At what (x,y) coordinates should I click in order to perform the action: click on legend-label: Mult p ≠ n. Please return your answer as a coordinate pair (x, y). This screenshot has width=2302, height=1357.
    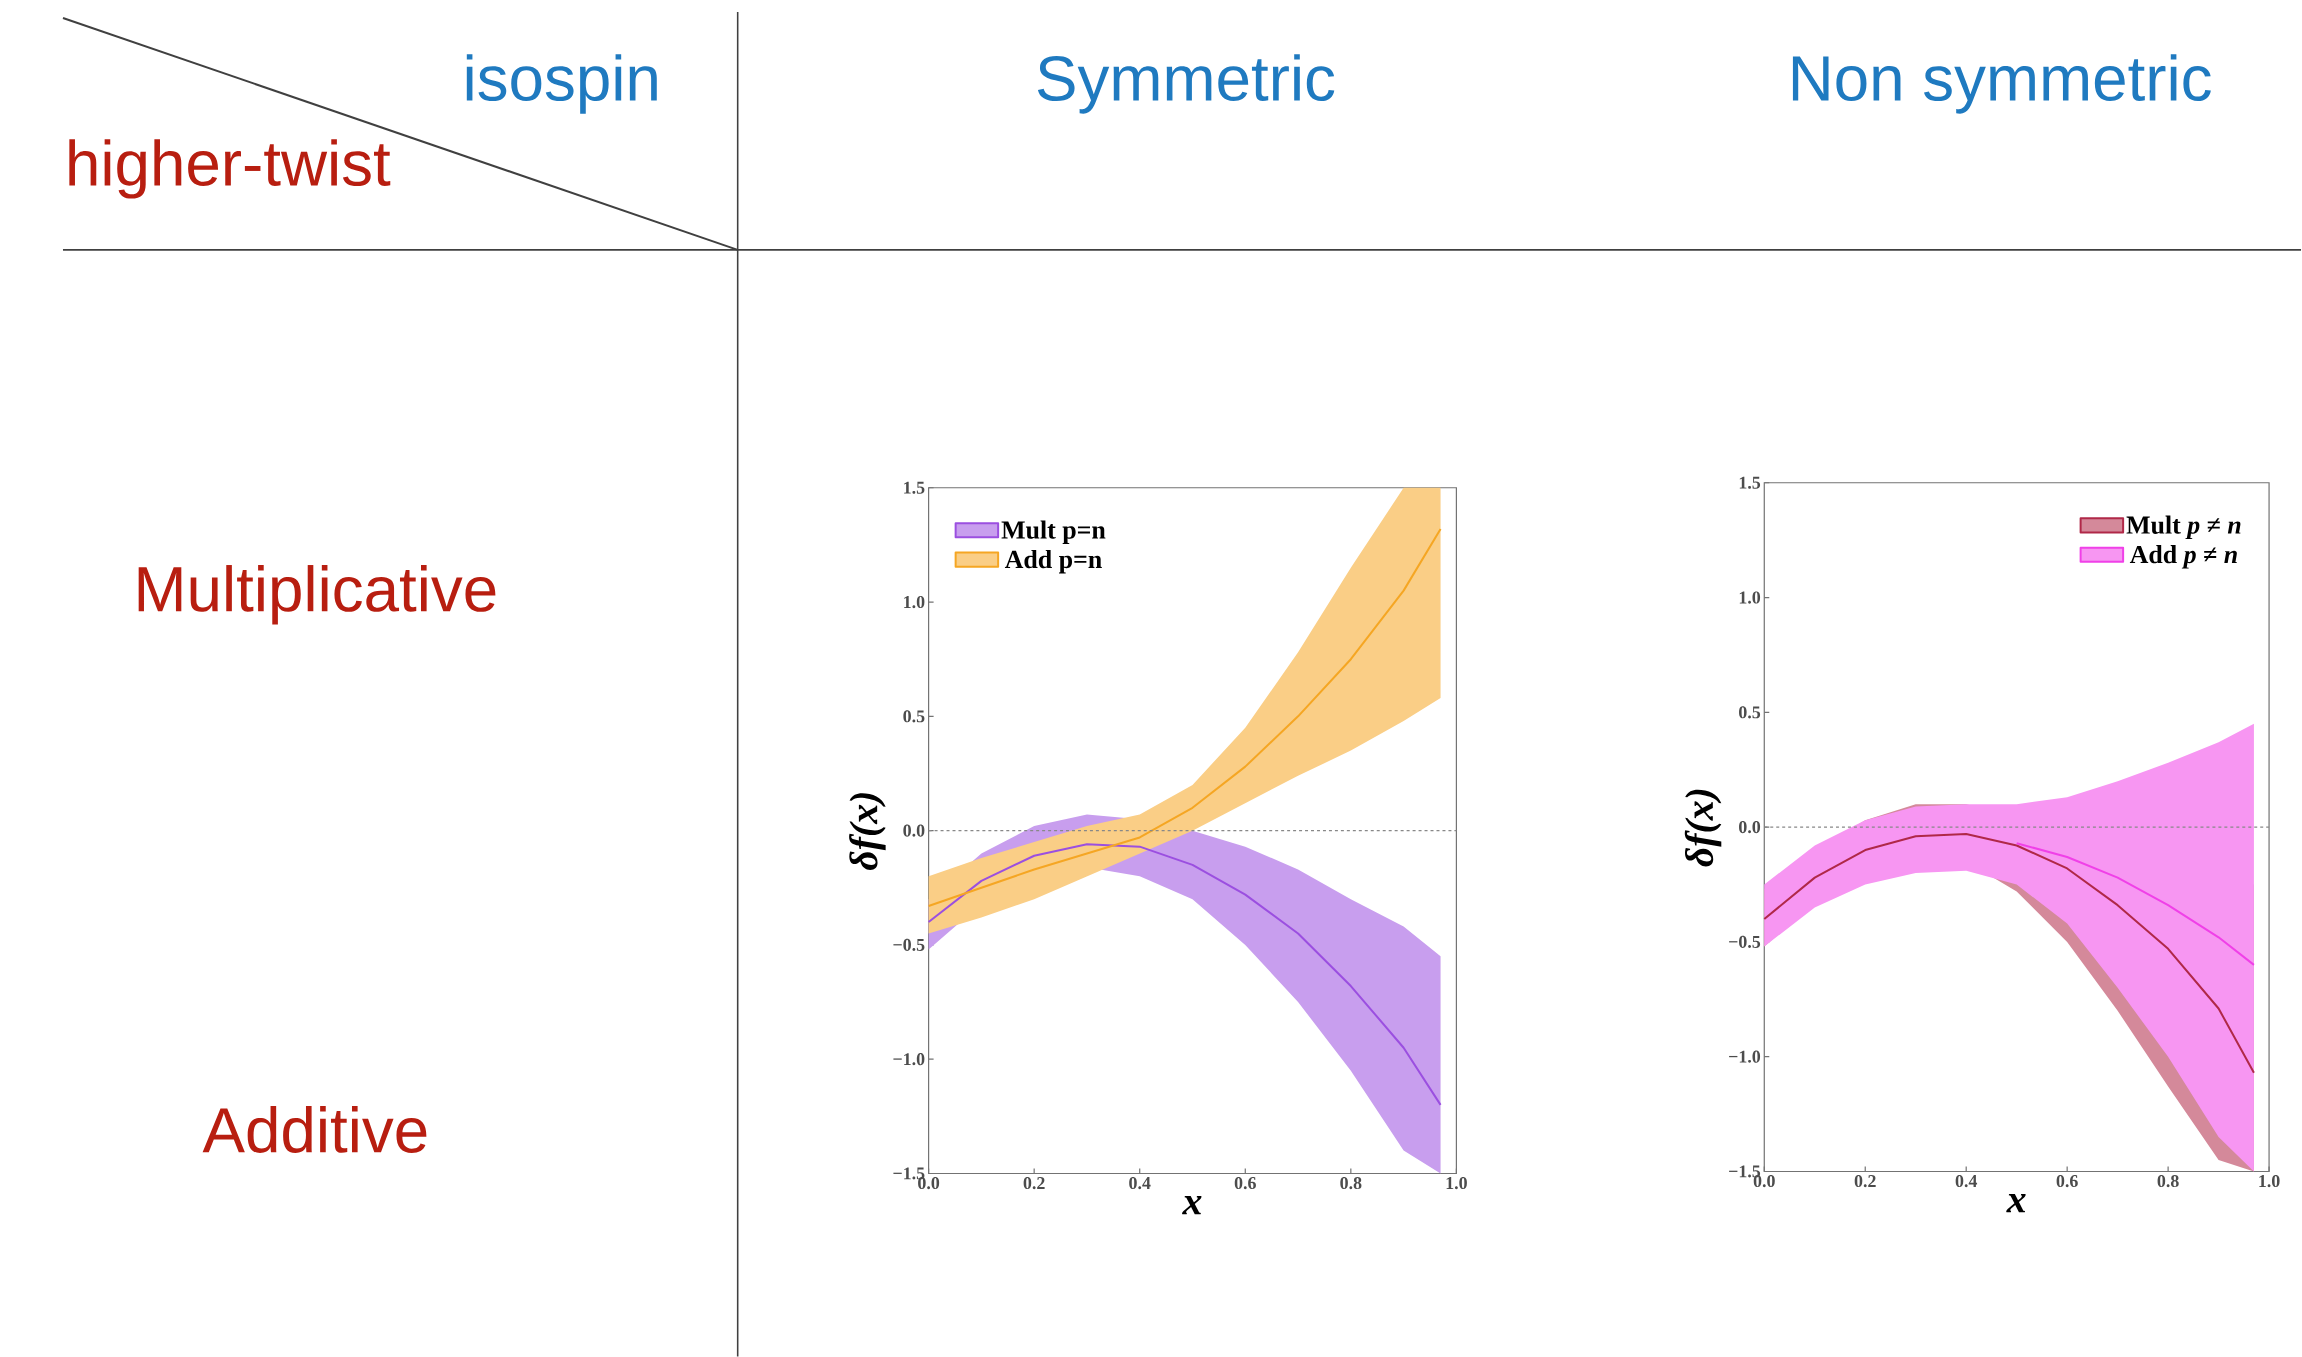
    Looking at the image, I should click on (2183, 527).